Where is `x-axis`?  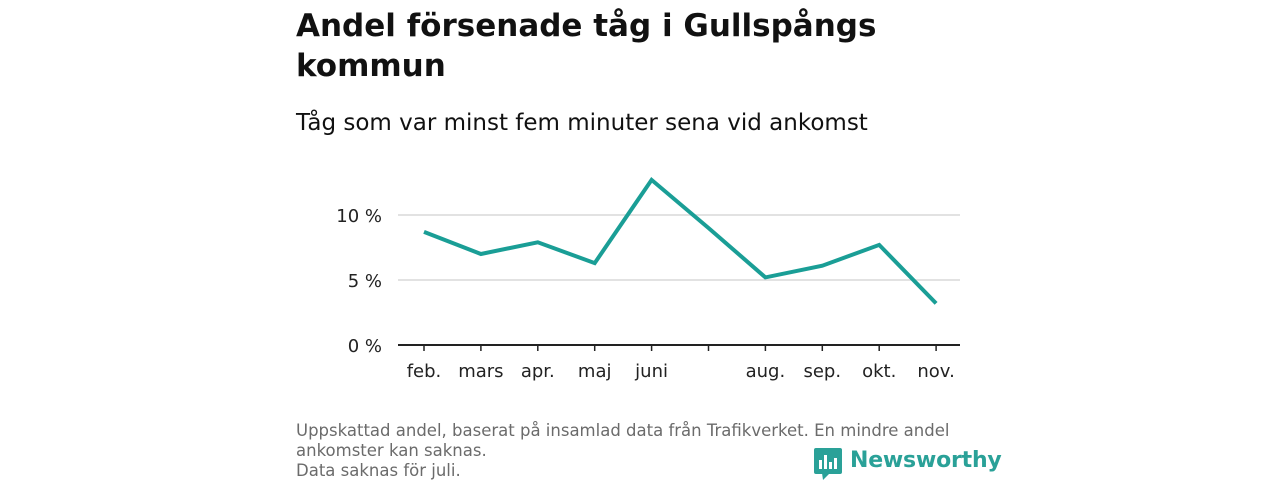
x-axis is located at coordinates (679, 347).